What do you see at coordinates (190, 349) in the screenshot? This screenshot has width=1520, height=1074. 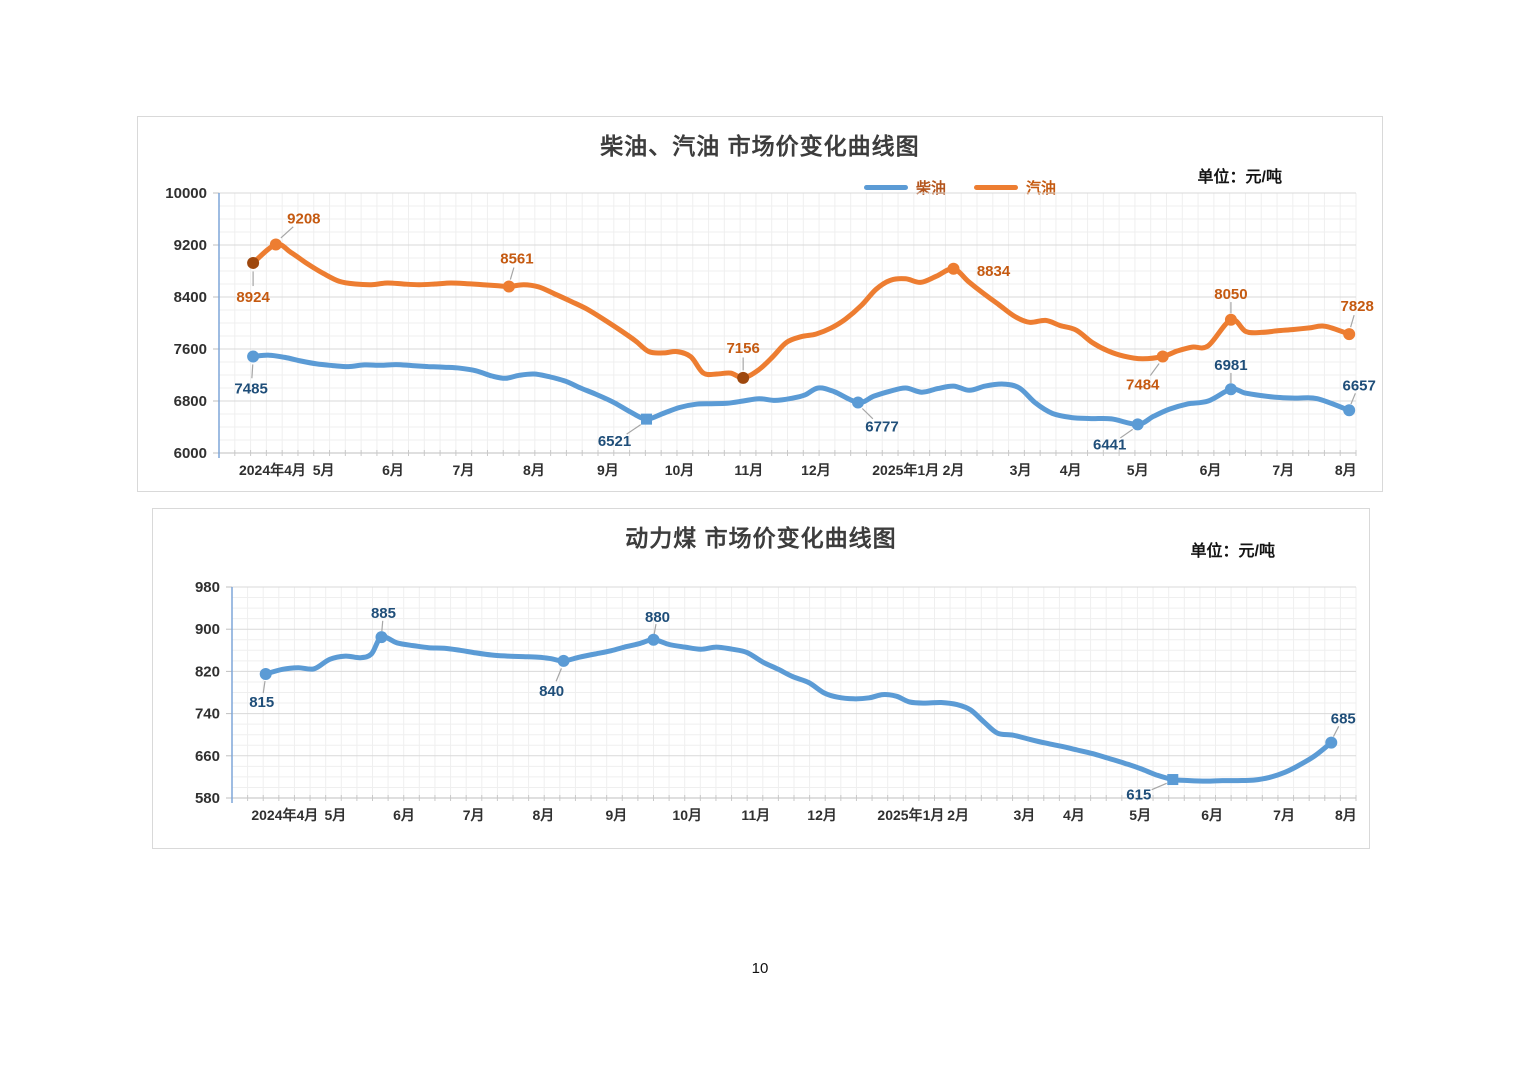 I see `y-axis-tick-label: 7600` at bounding box center [190, 349].